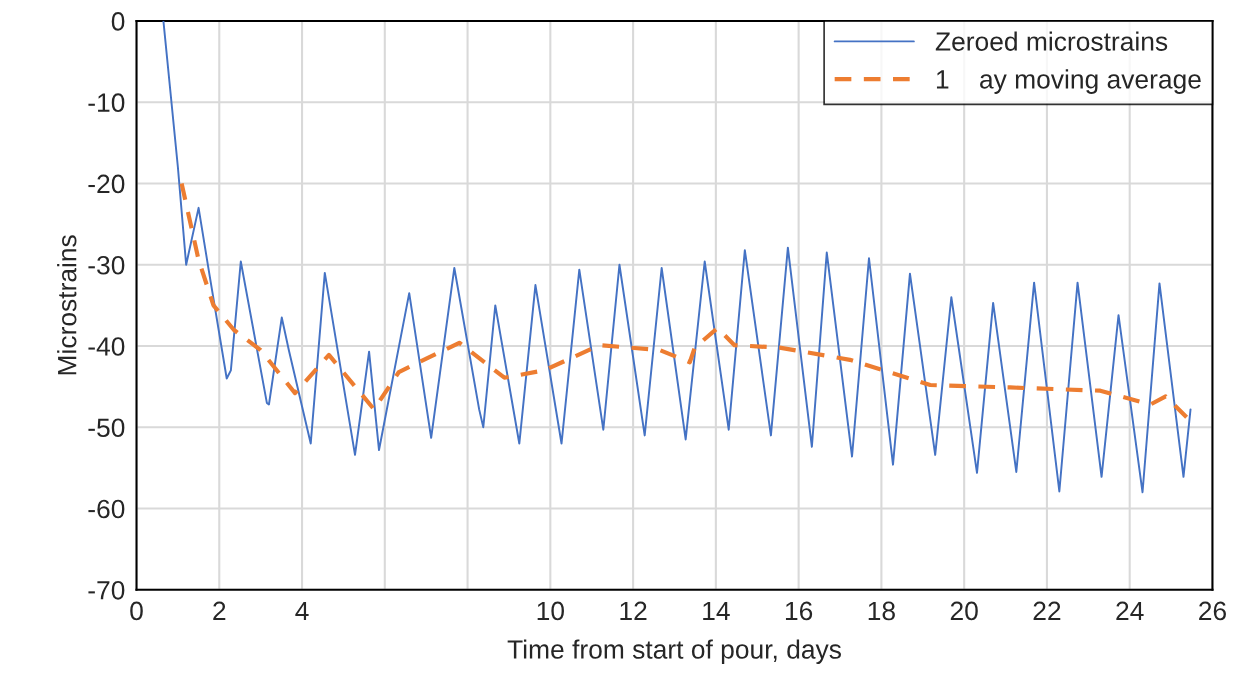 This screenshot has height=698, width=1241. Describe the element at coordinates (106, 590) in the screenshot. I see `y-tick-label: -70` at that location.